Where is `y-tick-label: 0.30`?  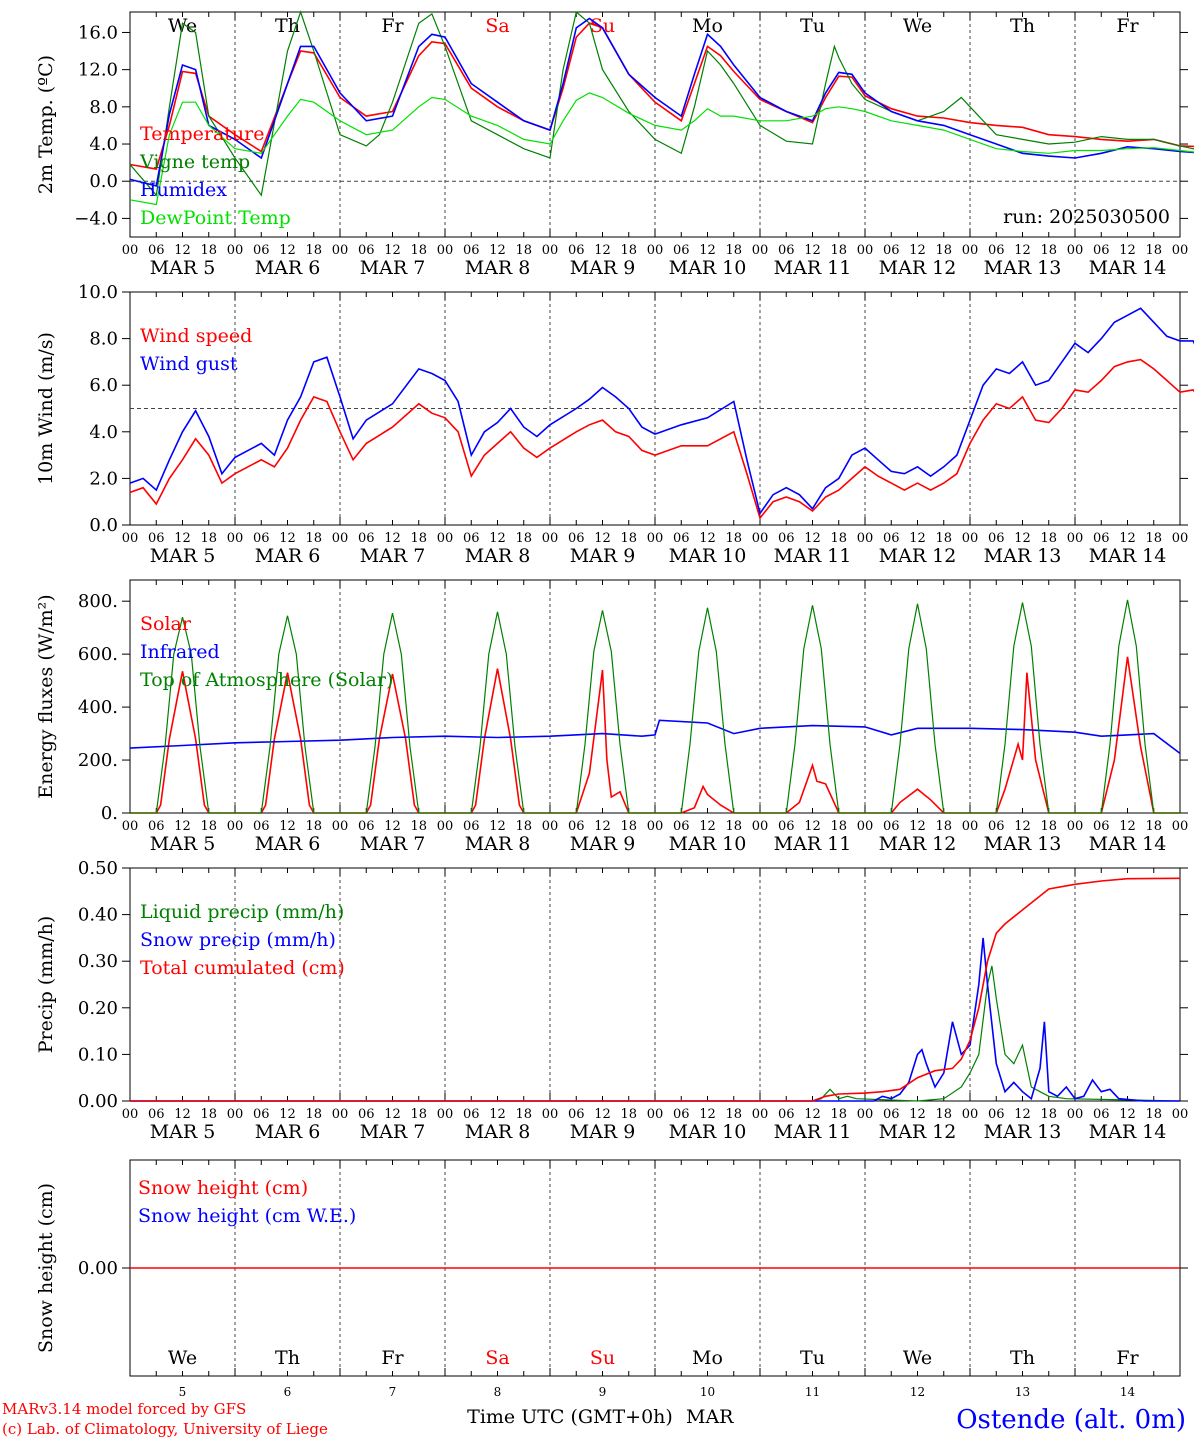 y-tick-label: 0.30 is located at coordinates (98, 961).